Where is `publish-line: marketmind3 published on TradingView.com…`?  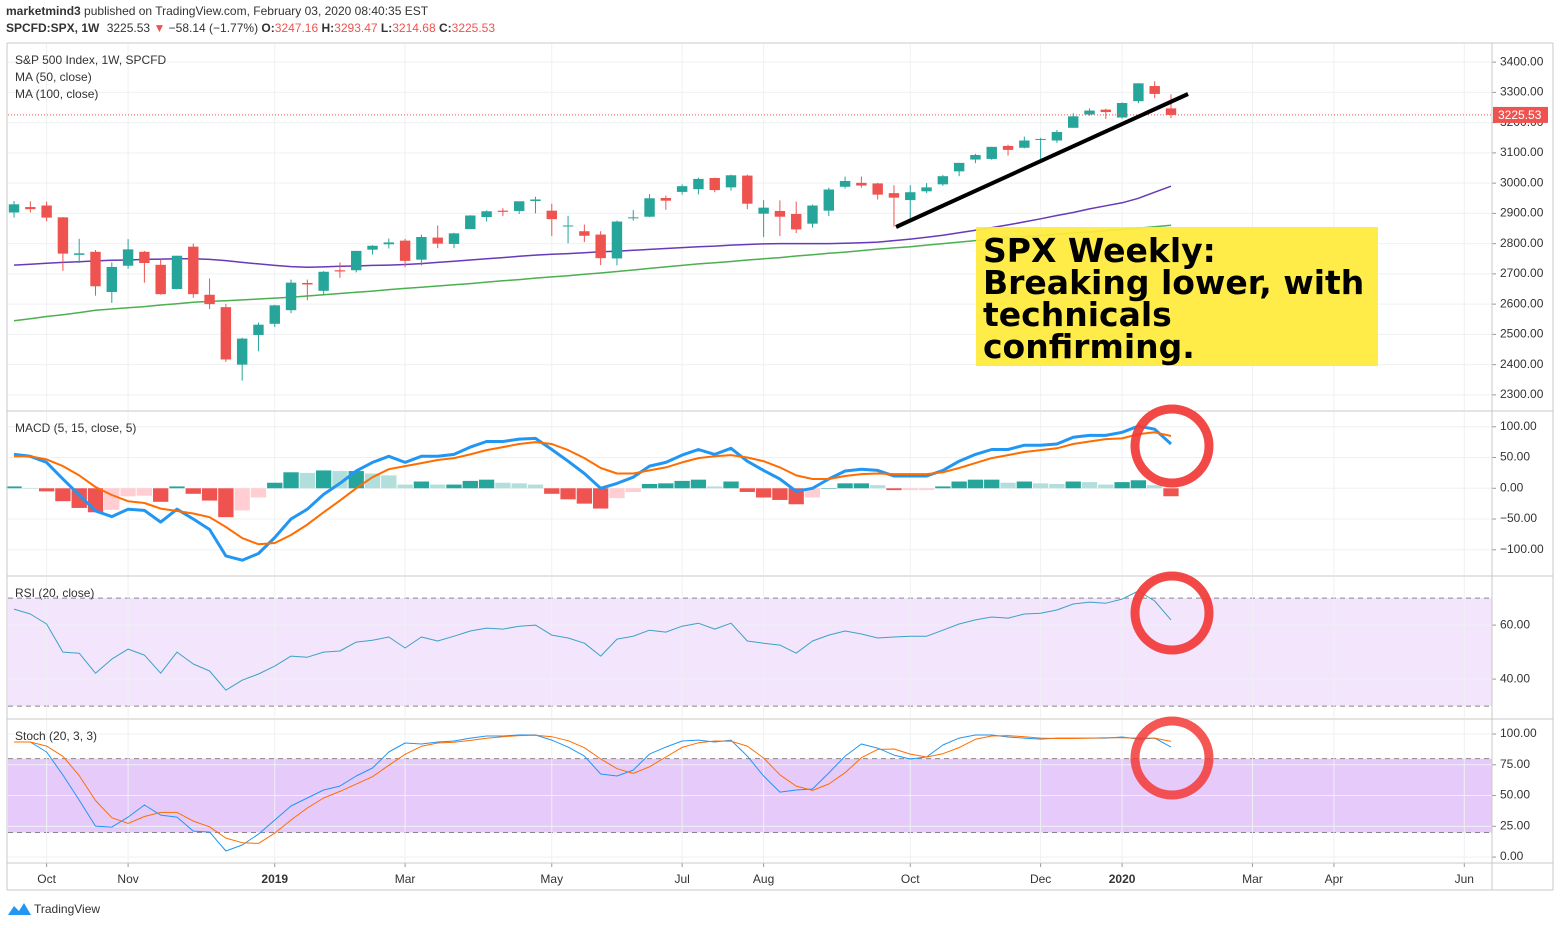
publish-line: marketmind3 published on TradingView.com… is located at coordinates (217, 11).